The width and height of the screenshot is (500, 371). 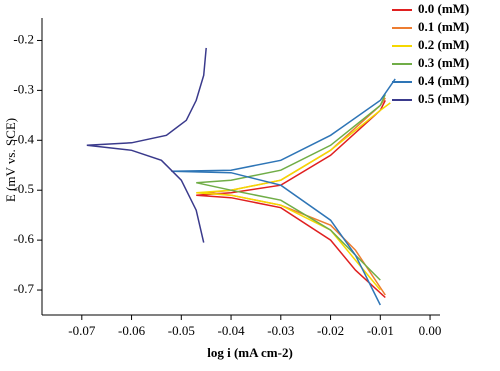 What do you see at coordinates (23, 288) in the screenshot?
I see `y-tick-label: -0.7` at bounding box center [23, 288].